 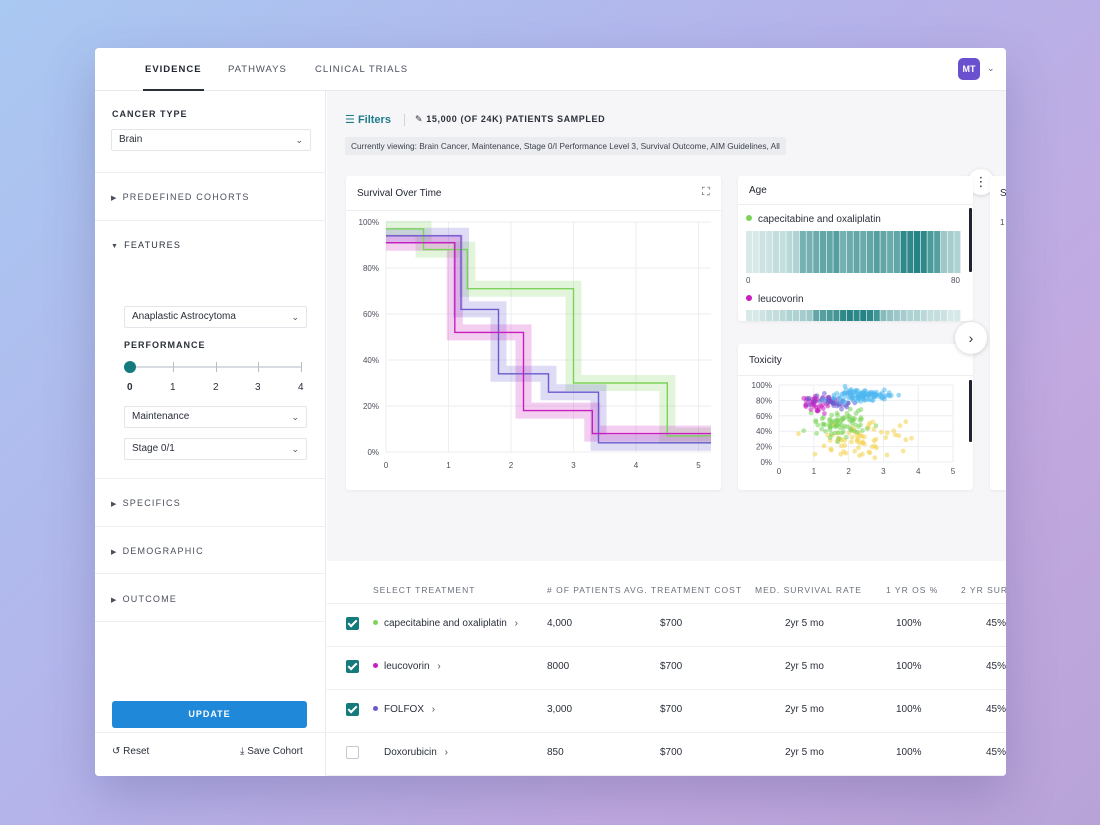 I want to click on table-row: leucovorin › 8000 $700 2yr 5 mo 100% 45%, so click(x=666, y=667).